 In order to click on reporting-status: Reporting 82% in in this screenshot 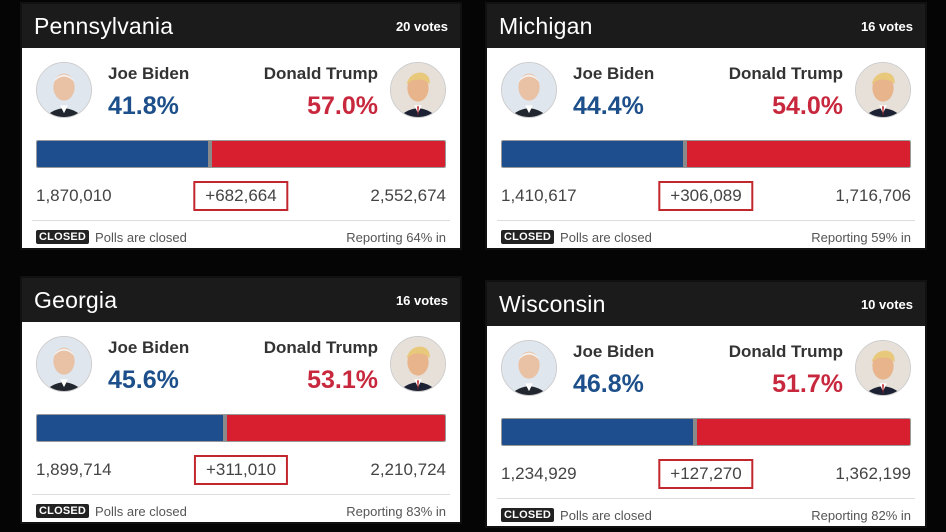, I will do `click(861, 515)`.